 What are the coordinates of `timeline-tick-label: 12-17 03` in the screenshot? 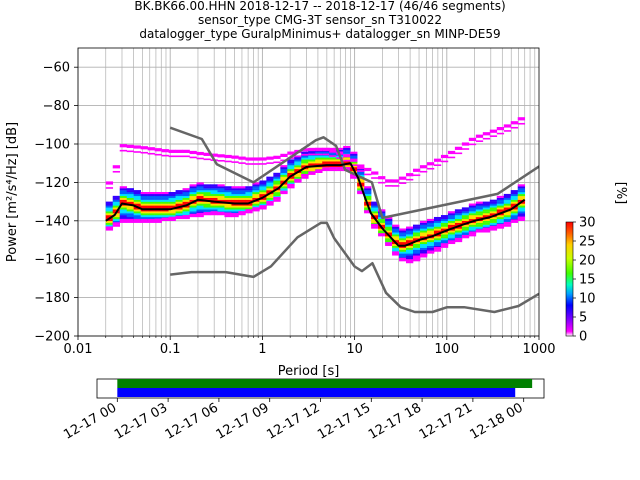 It's located at (141, 421).